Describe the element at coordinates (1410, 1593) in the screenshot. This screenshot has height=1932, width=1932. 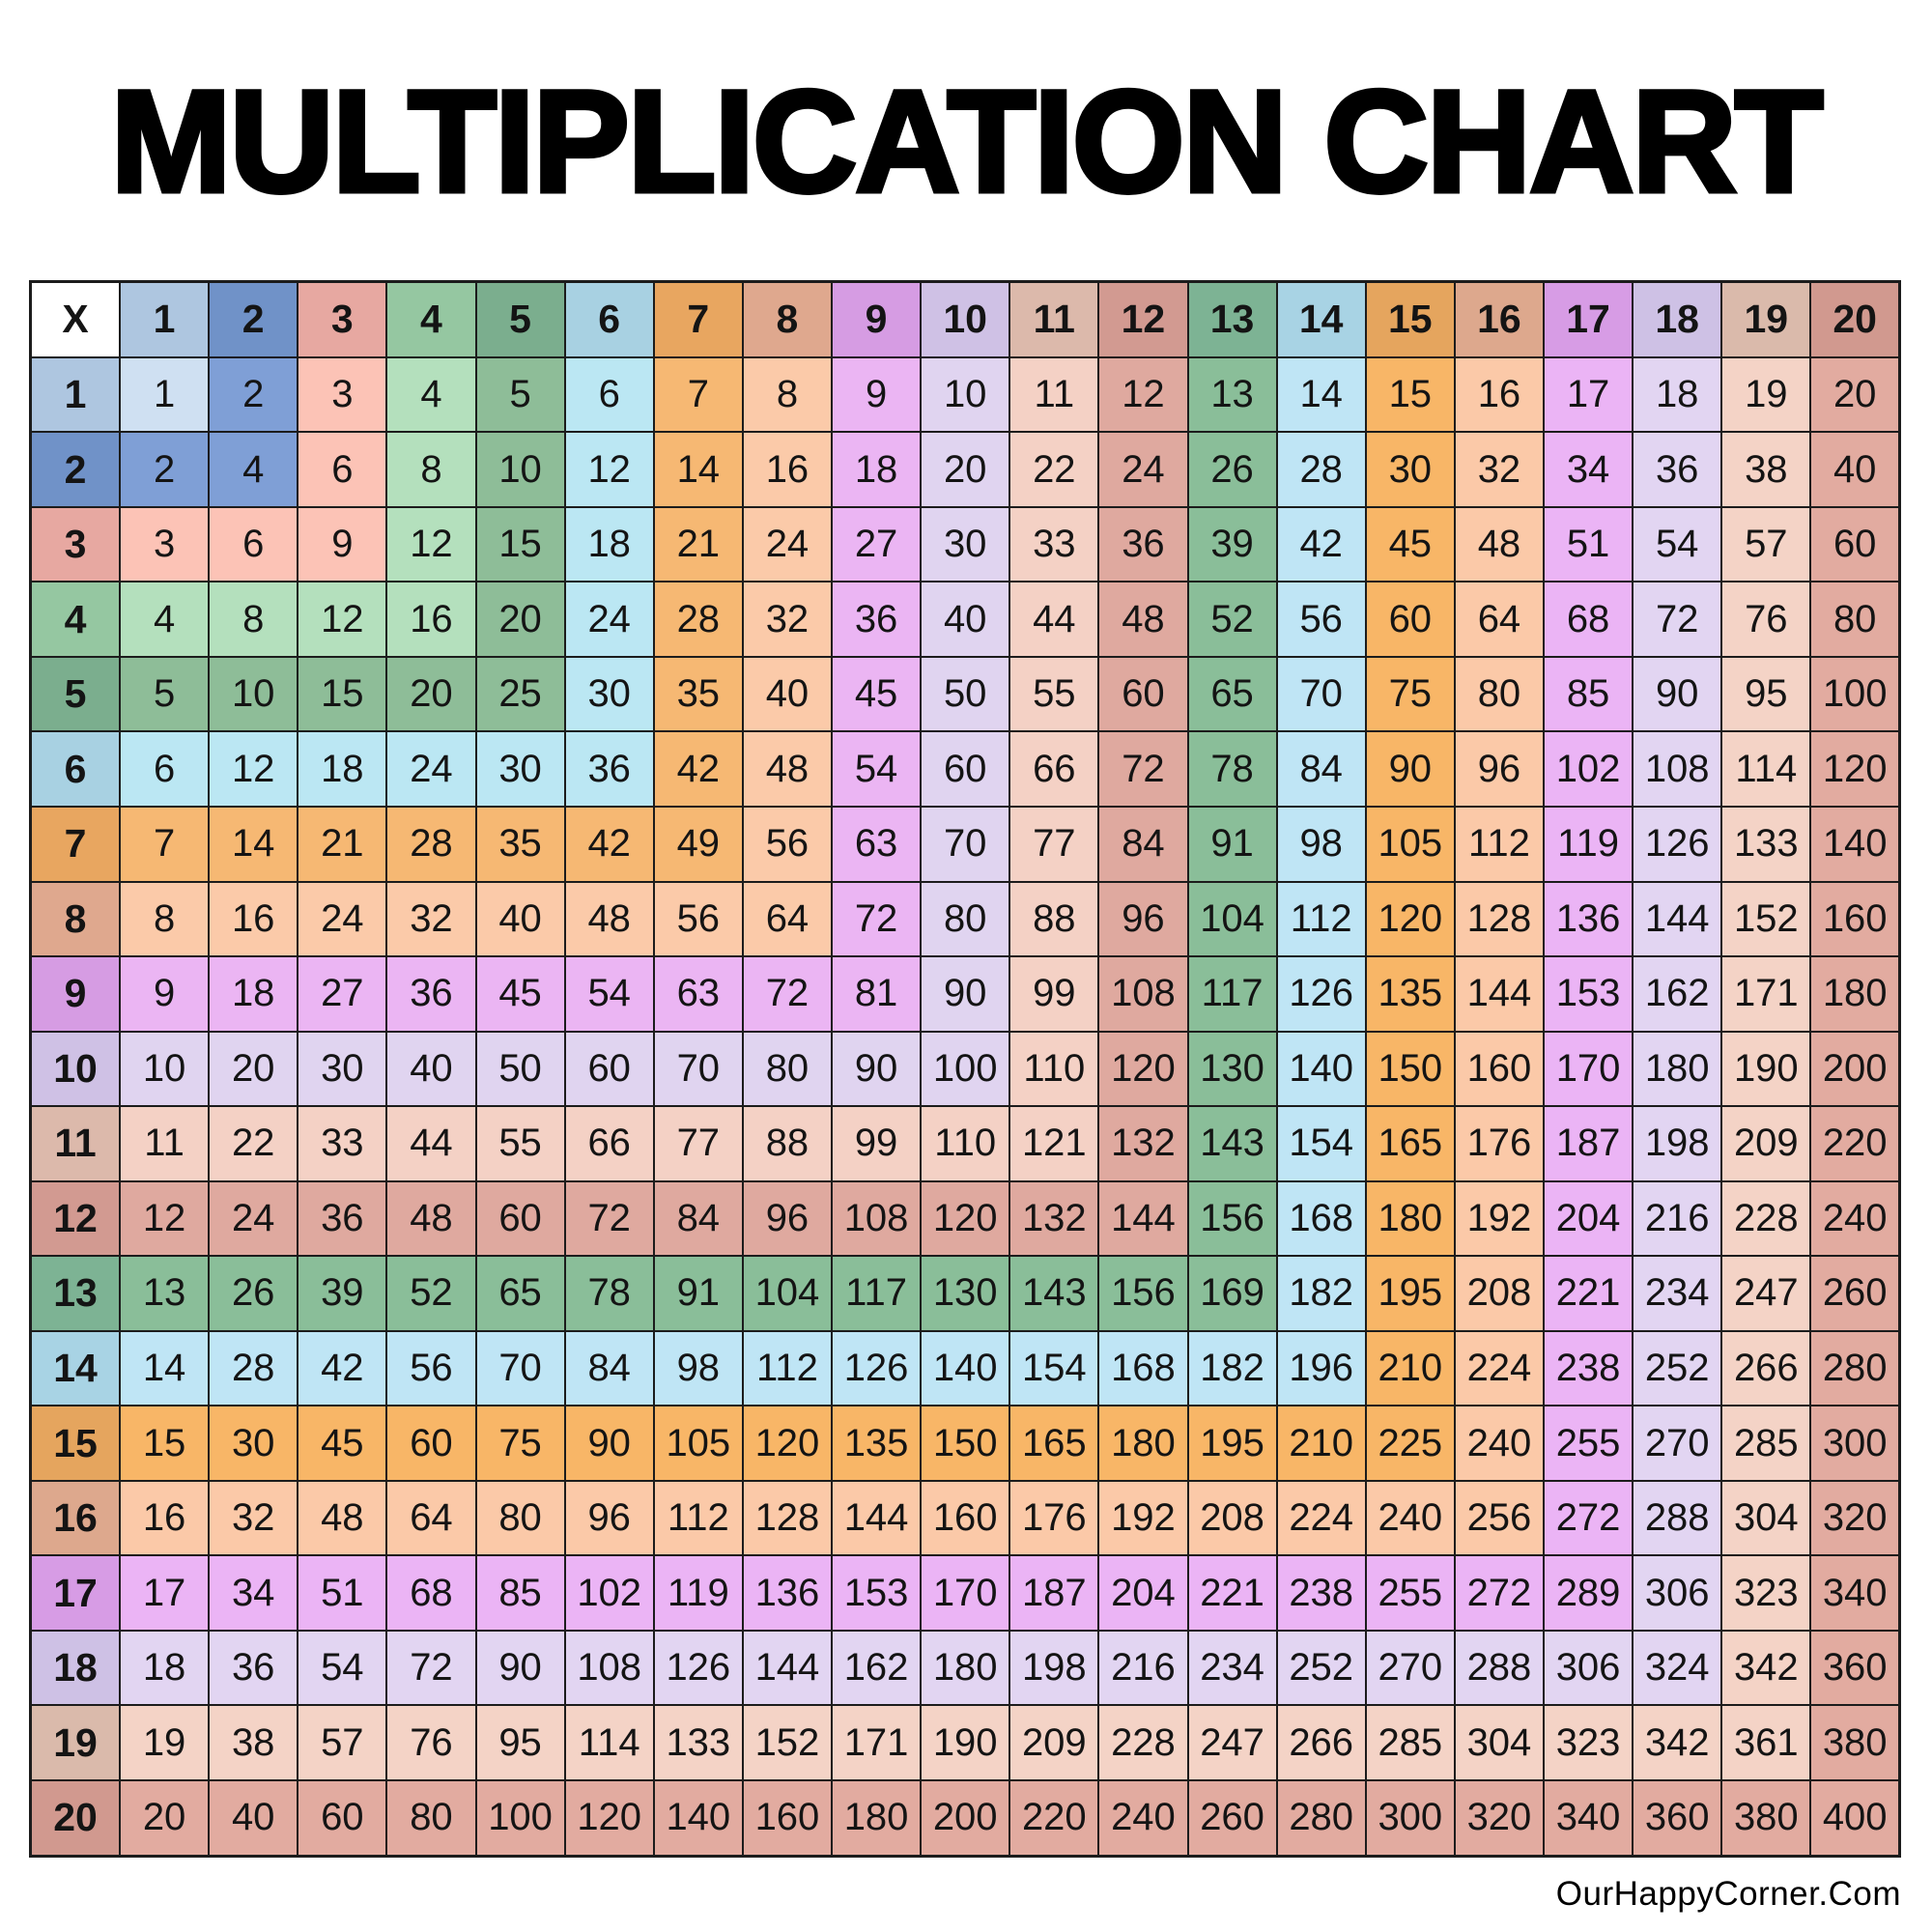
I see `product-cell: 255` at that location.